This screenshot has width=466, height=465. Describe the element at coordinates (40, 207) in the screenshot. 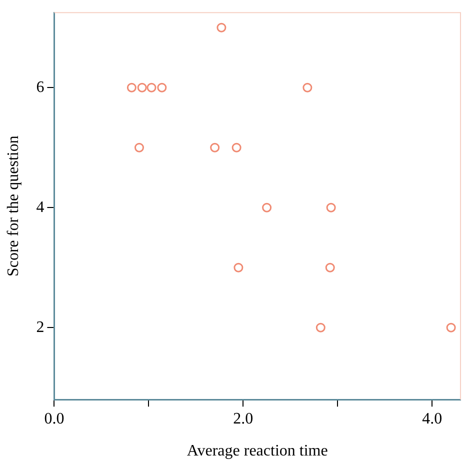

I see `y-tick-label: 4` at that location.